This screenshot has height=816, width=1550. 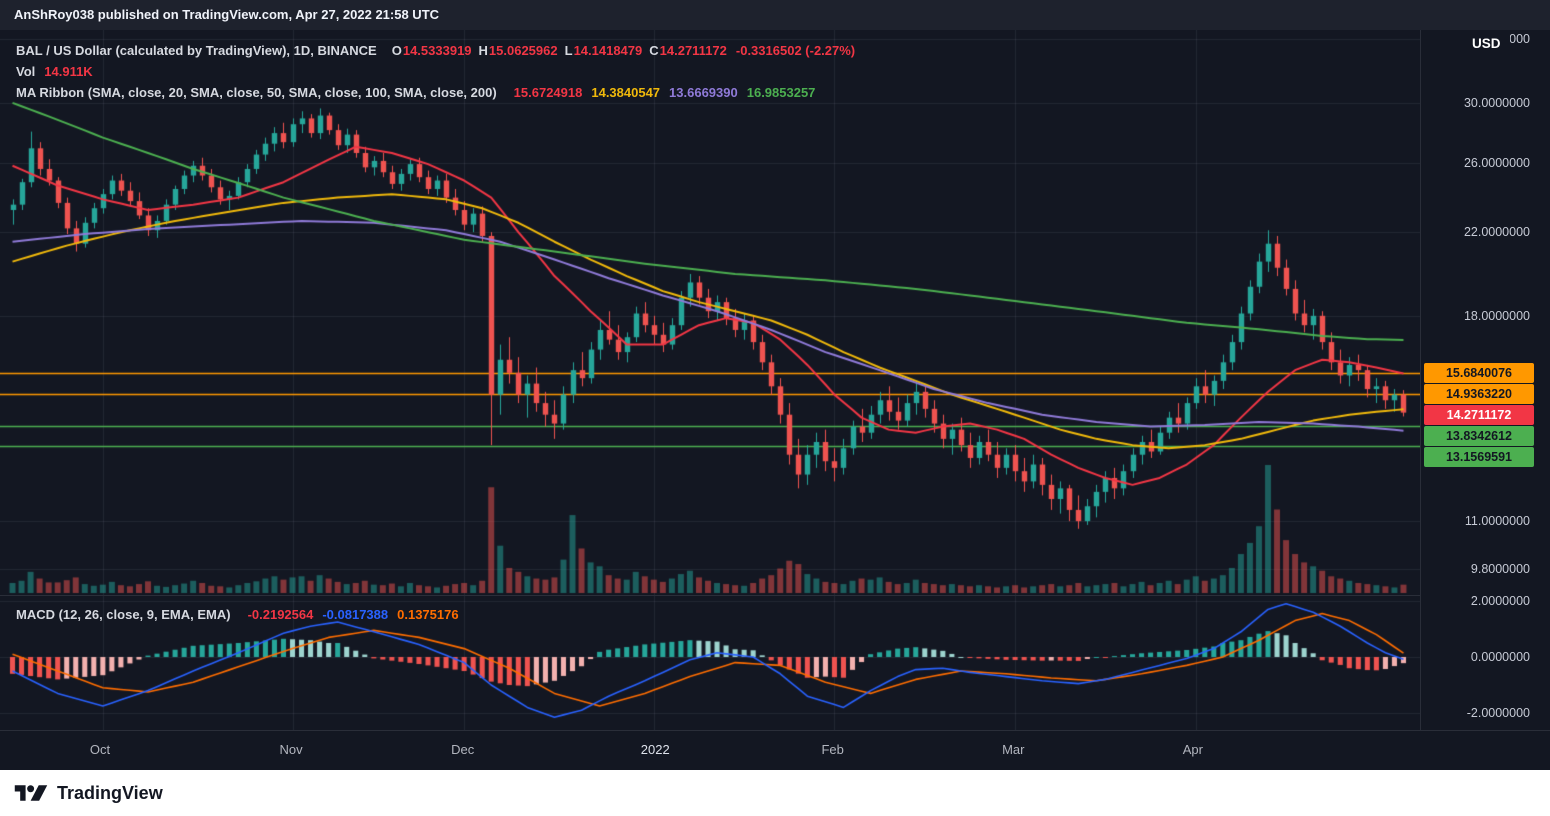 I want to click on time-axis-label: 2022, so click(x=655, y=749).